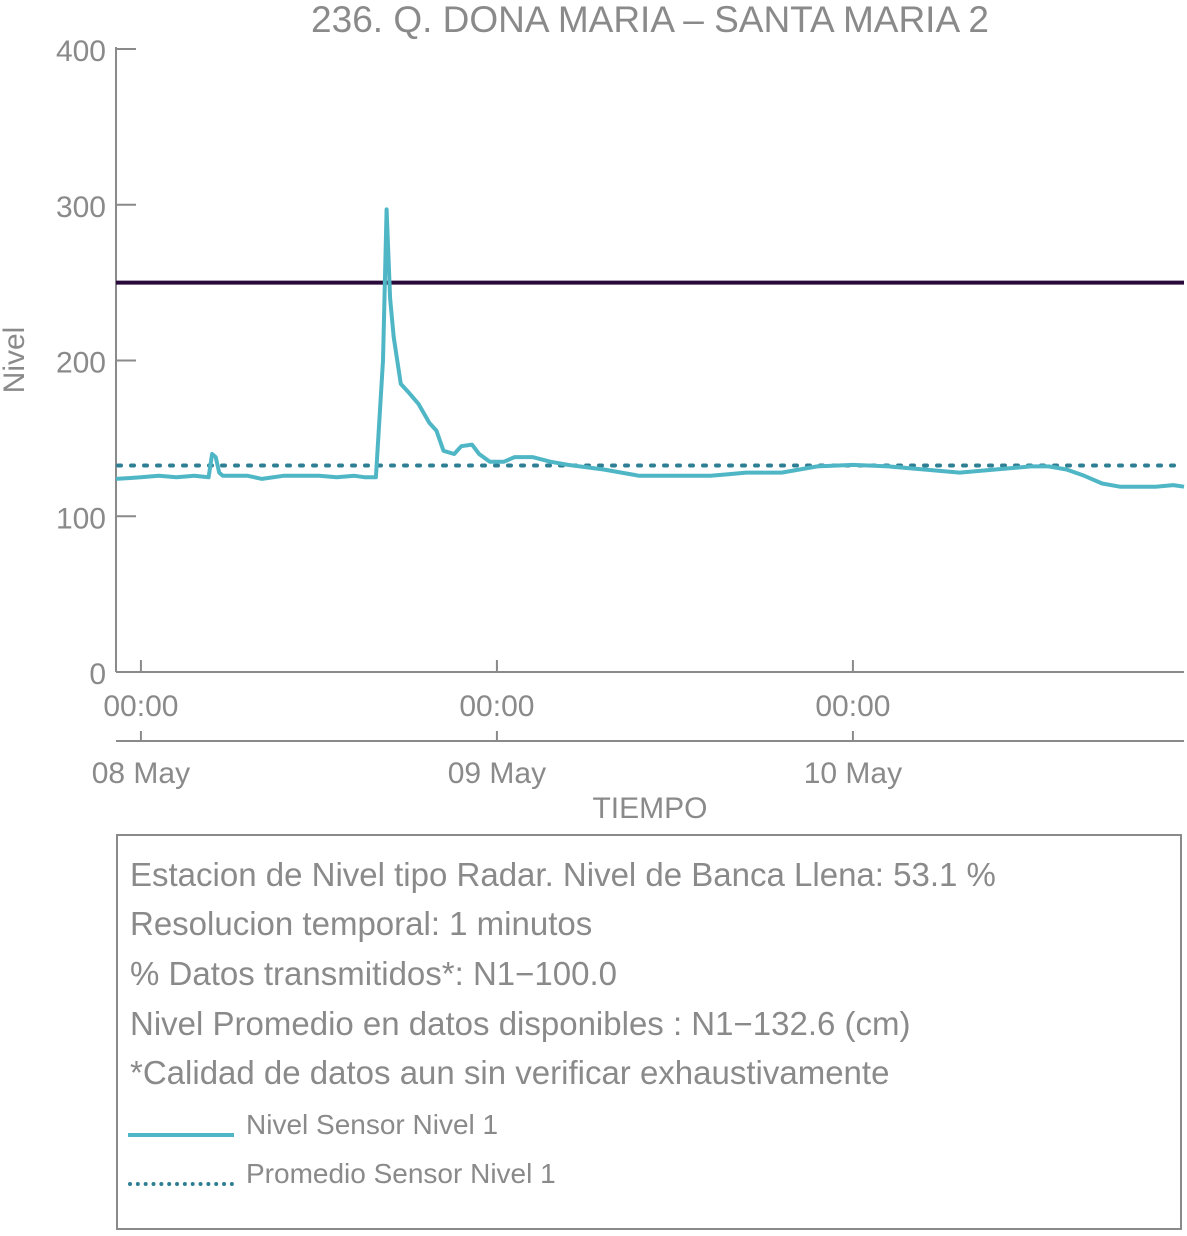 The height and width of the screenshot is (1236, 1187). I want to click on legend-dotted-line-swatch, so click(181, 1184).